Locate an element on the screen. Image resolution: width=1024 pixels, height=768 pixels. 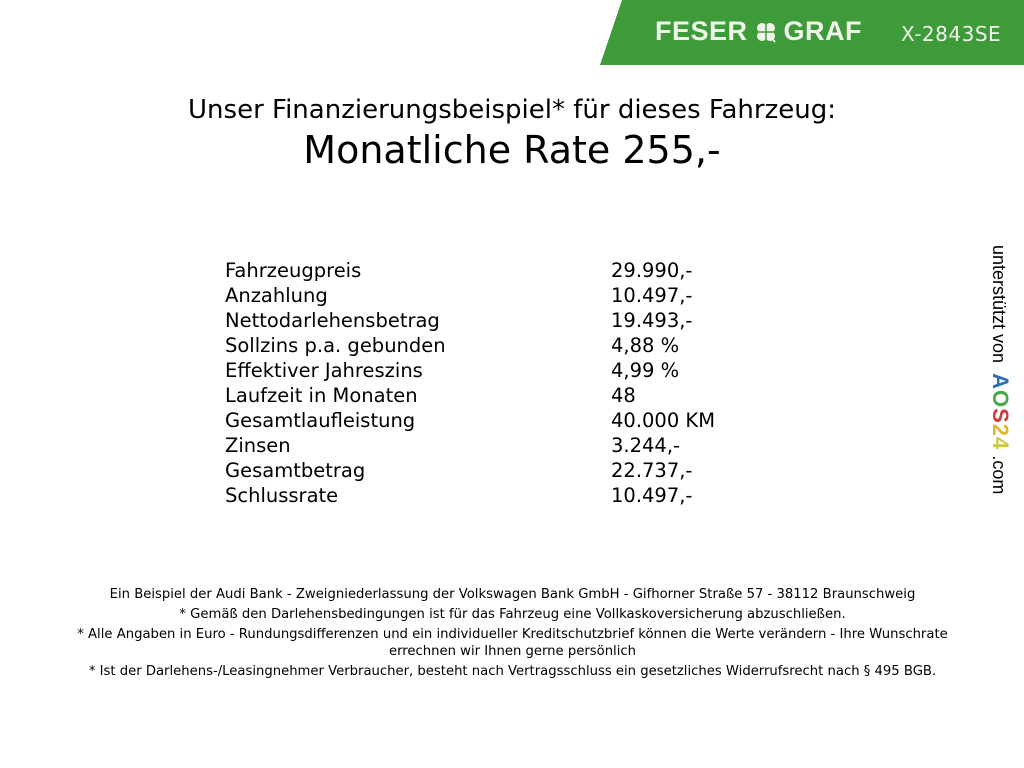
detail-value: 4,88 % is located at coordinates (645, 345).